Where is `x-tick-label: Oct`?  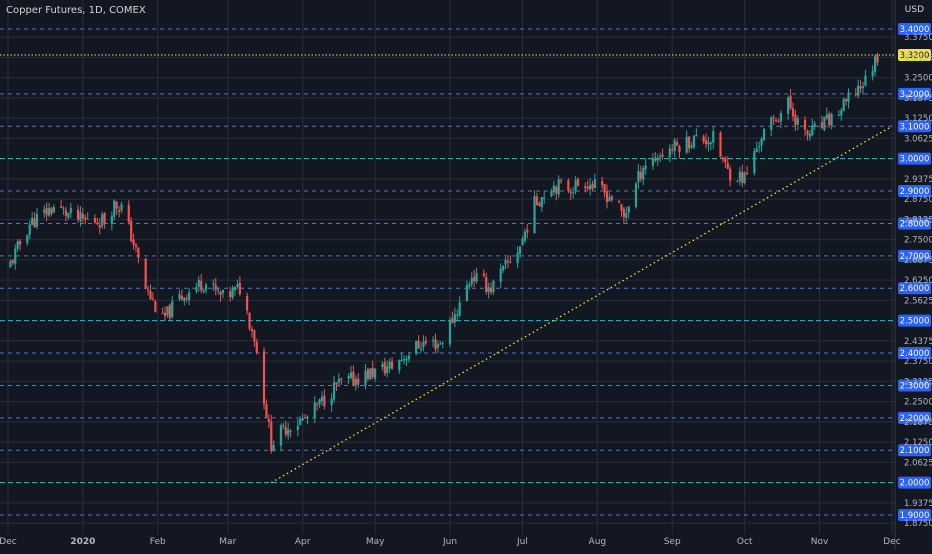 x-tick-label: Oct is located at coordinates (745, 542).